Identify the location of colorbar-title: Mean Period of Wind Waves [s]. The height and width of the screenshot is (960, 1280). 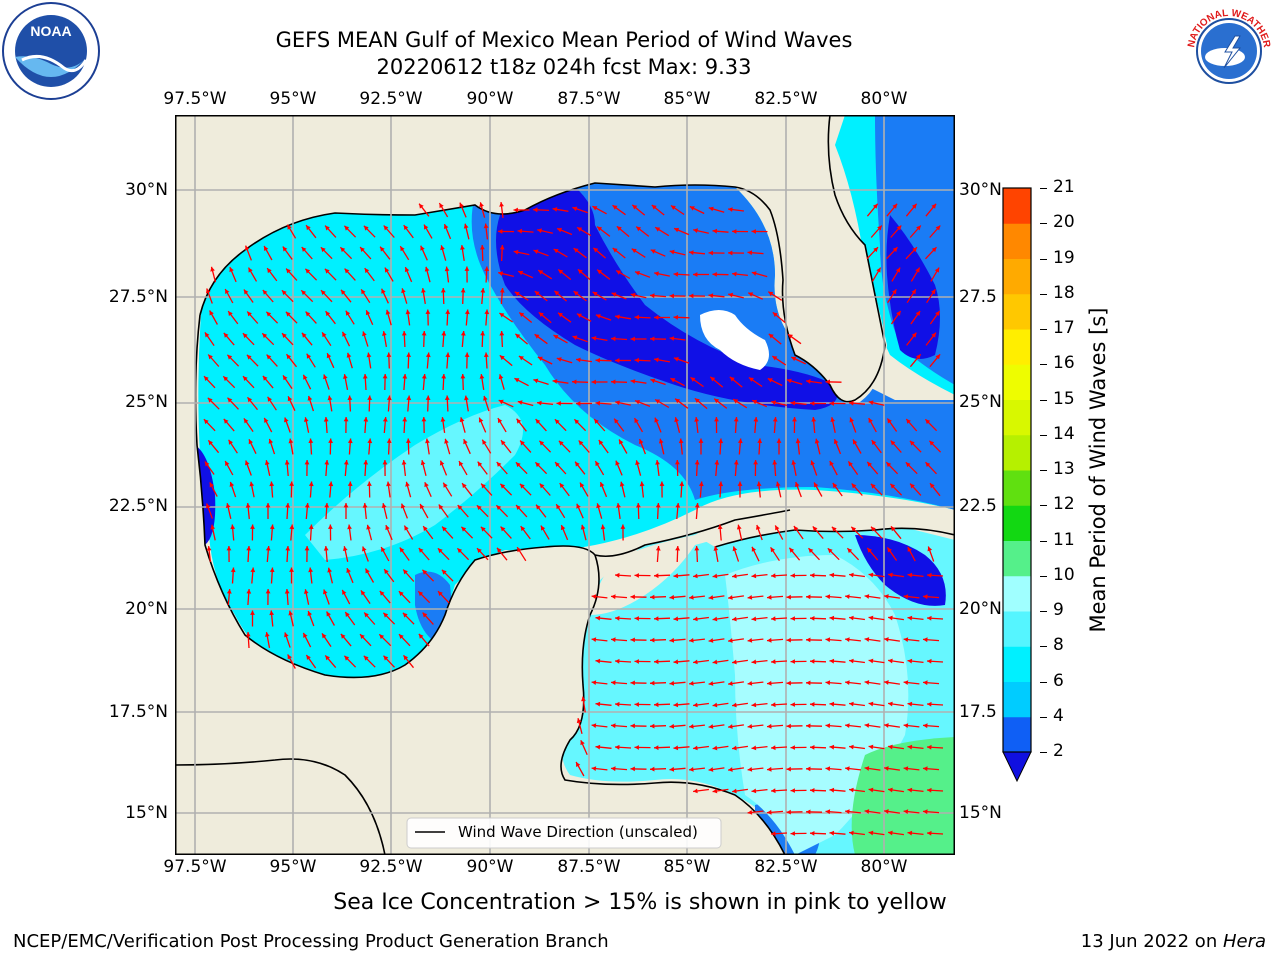
(1098, 470).